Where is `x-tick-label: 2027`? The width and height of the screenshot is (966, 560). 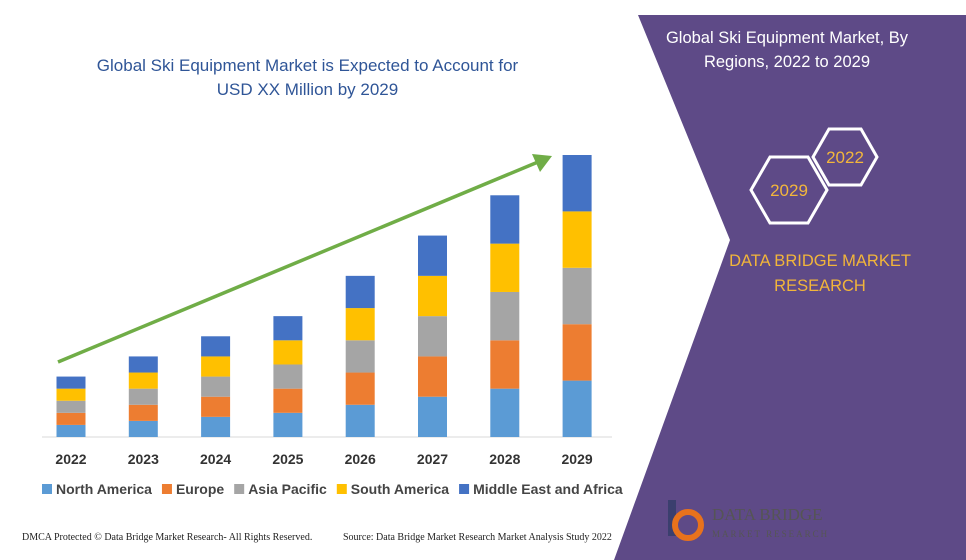
x-tick-label: 2027 is located at coordinates (432, 459).